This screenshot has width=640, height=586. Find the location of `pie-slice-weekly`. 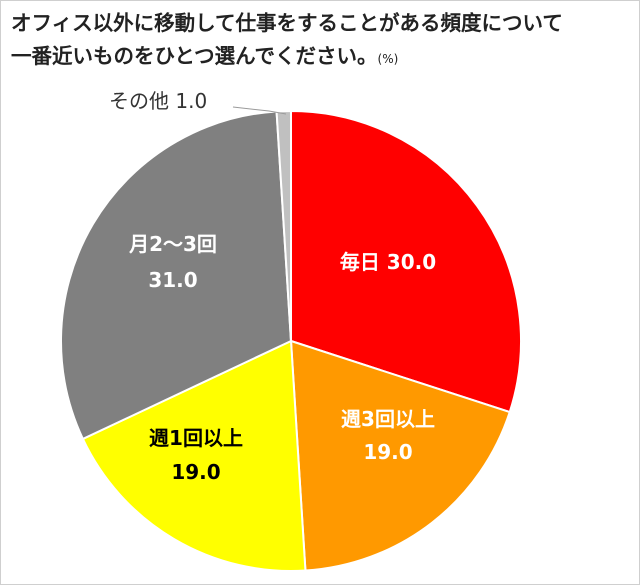

pie-slice-weekly is located at coordinates (194, 455).